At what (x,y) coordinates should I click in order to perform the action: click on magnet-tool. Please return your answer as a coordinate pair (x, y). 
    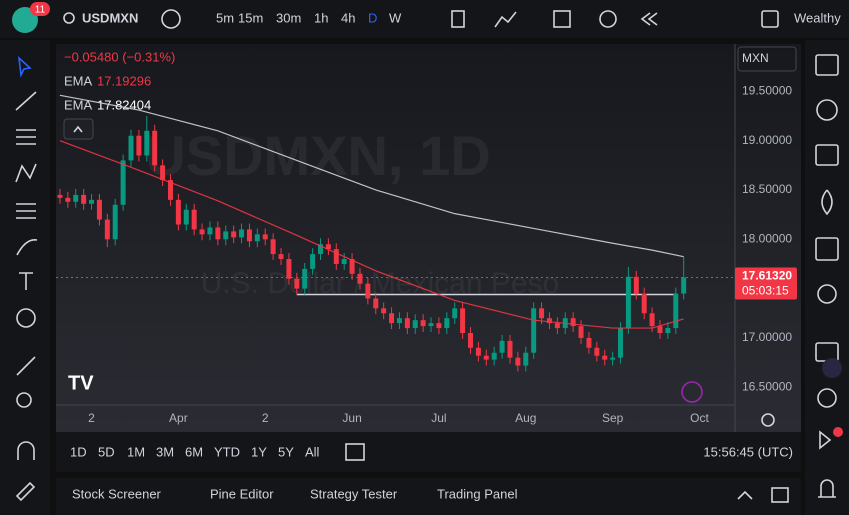
    Looking at the image, I should click on (26, 450).